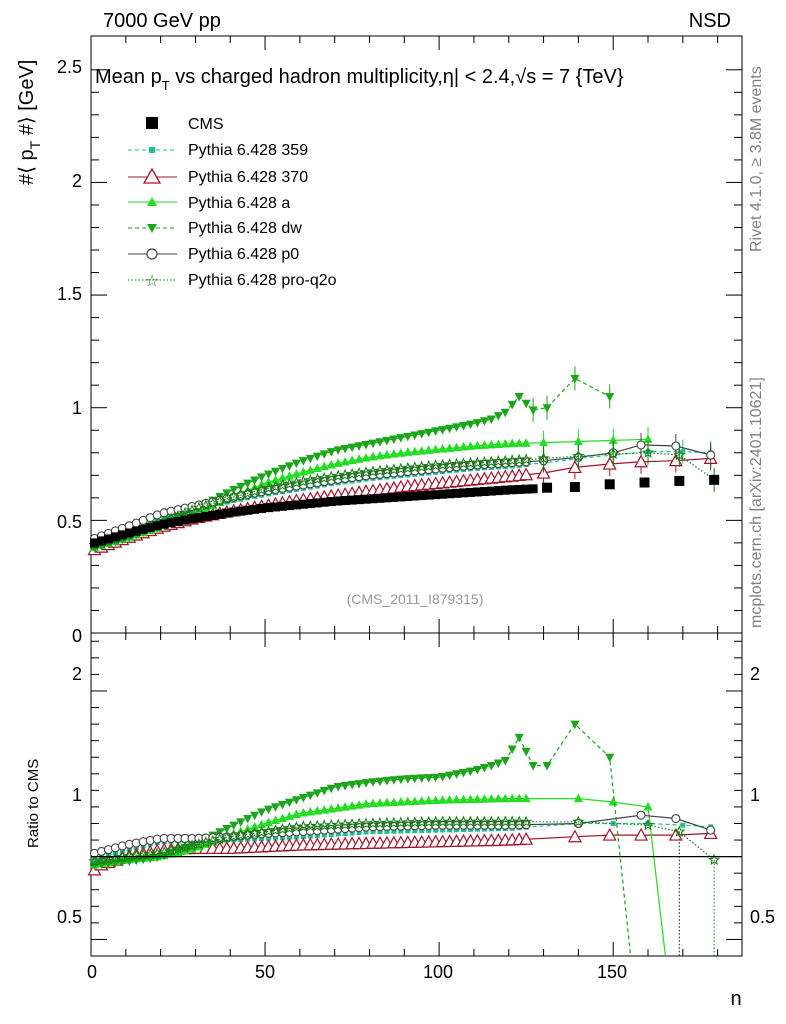  Describe the element at coordinates (218, 176) in the screenshot. I see `legend-entry-p370: Pythia 6.428 370` at that location.